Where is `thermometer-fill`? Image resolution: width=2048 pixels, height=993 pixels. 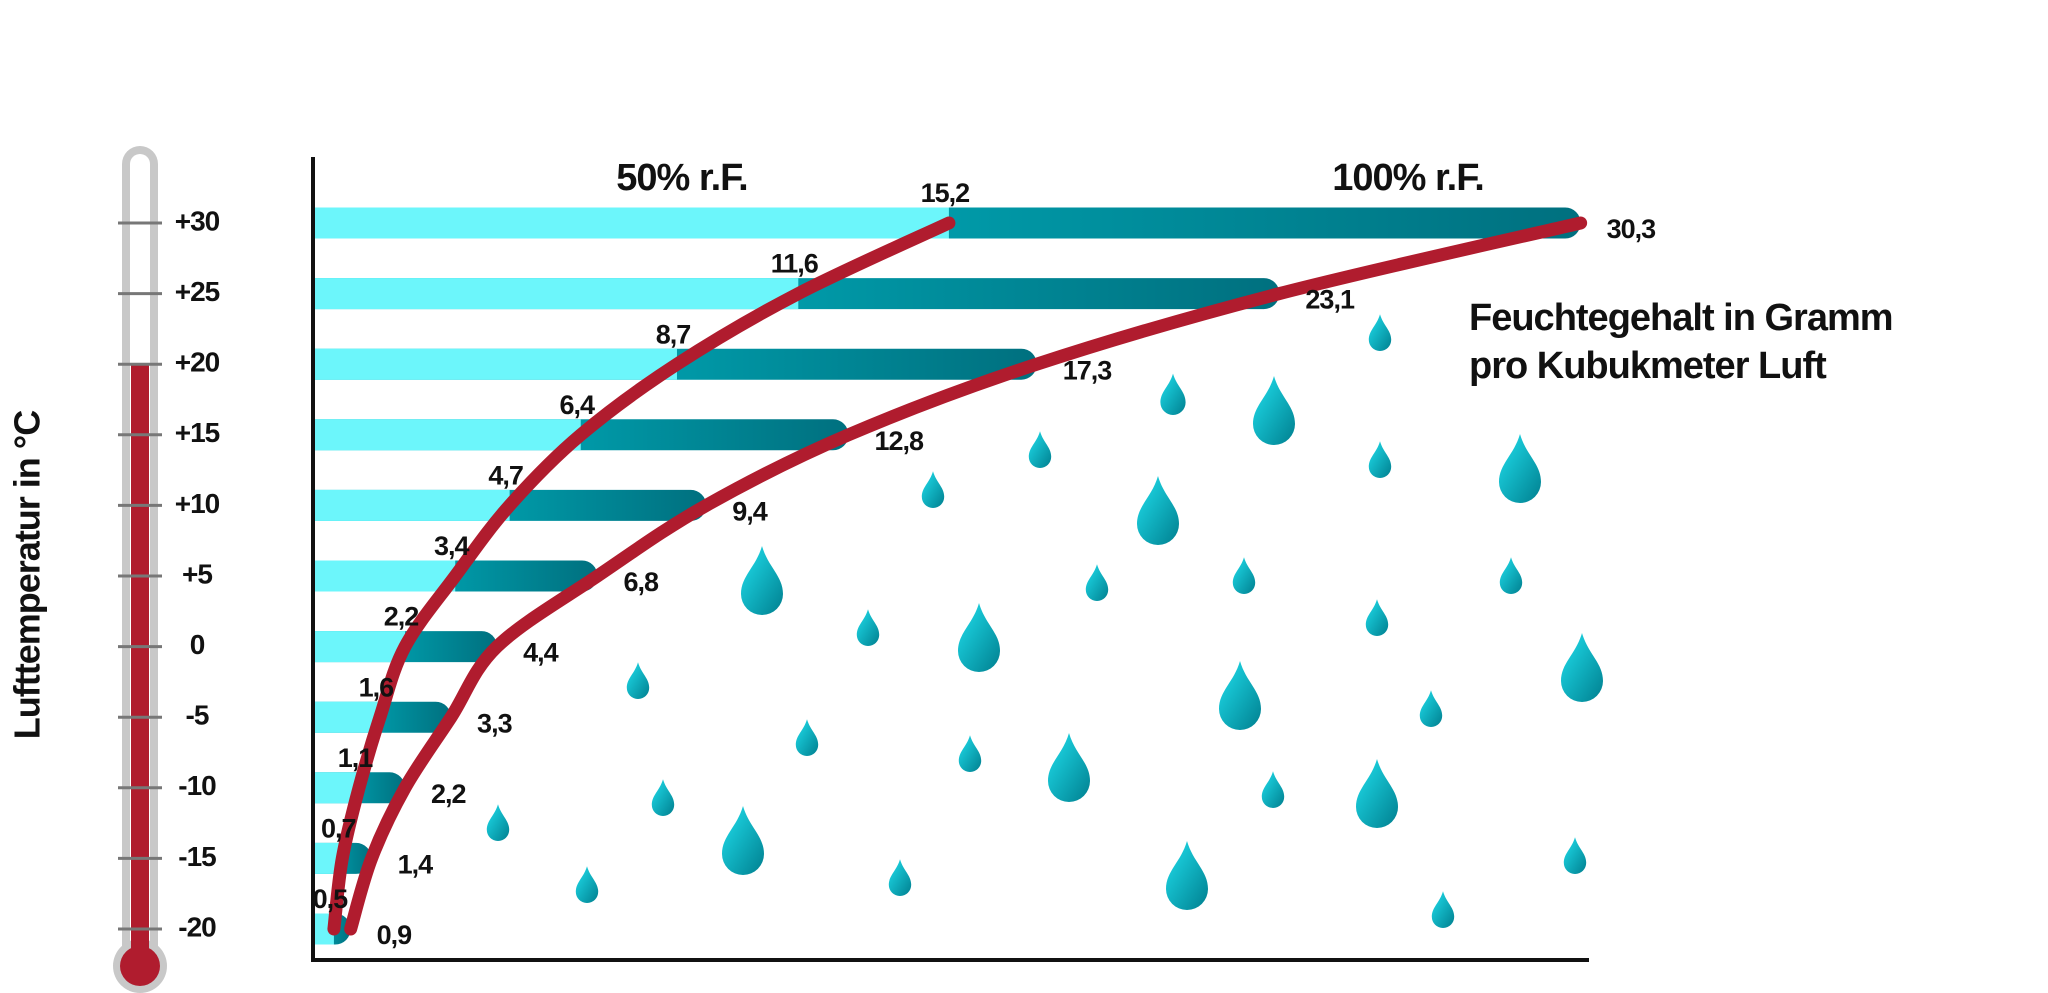
thermometer-fill is located at coordinates (140, 665).